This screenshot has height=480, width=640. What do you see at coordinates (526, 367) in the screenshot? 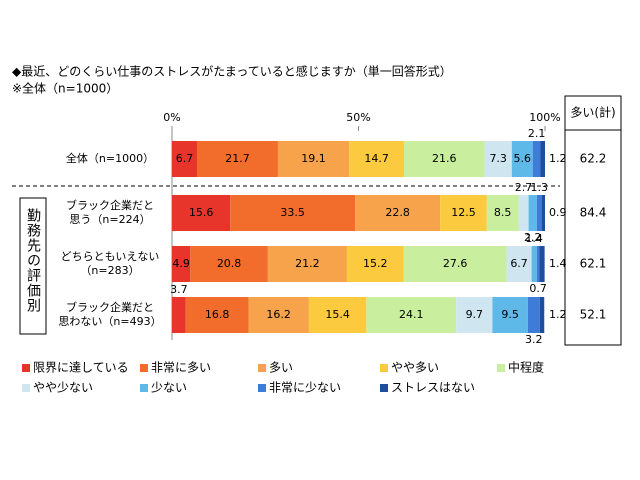
I see `legend-label: 中程度` at bounding box center [526, 367].